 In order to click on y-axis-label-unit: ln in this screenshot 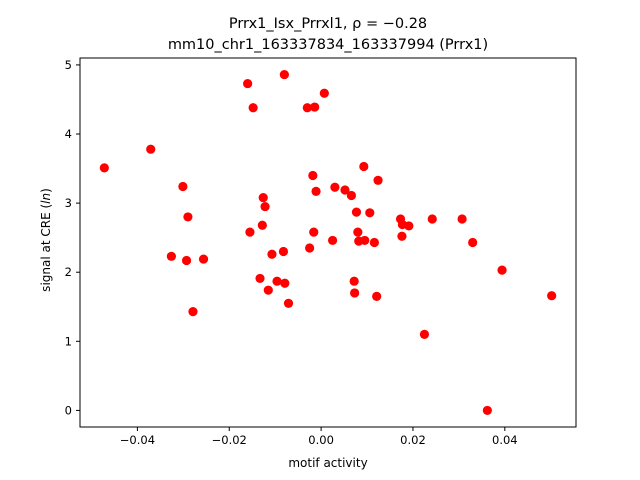, I will do `click(46, 198)`.